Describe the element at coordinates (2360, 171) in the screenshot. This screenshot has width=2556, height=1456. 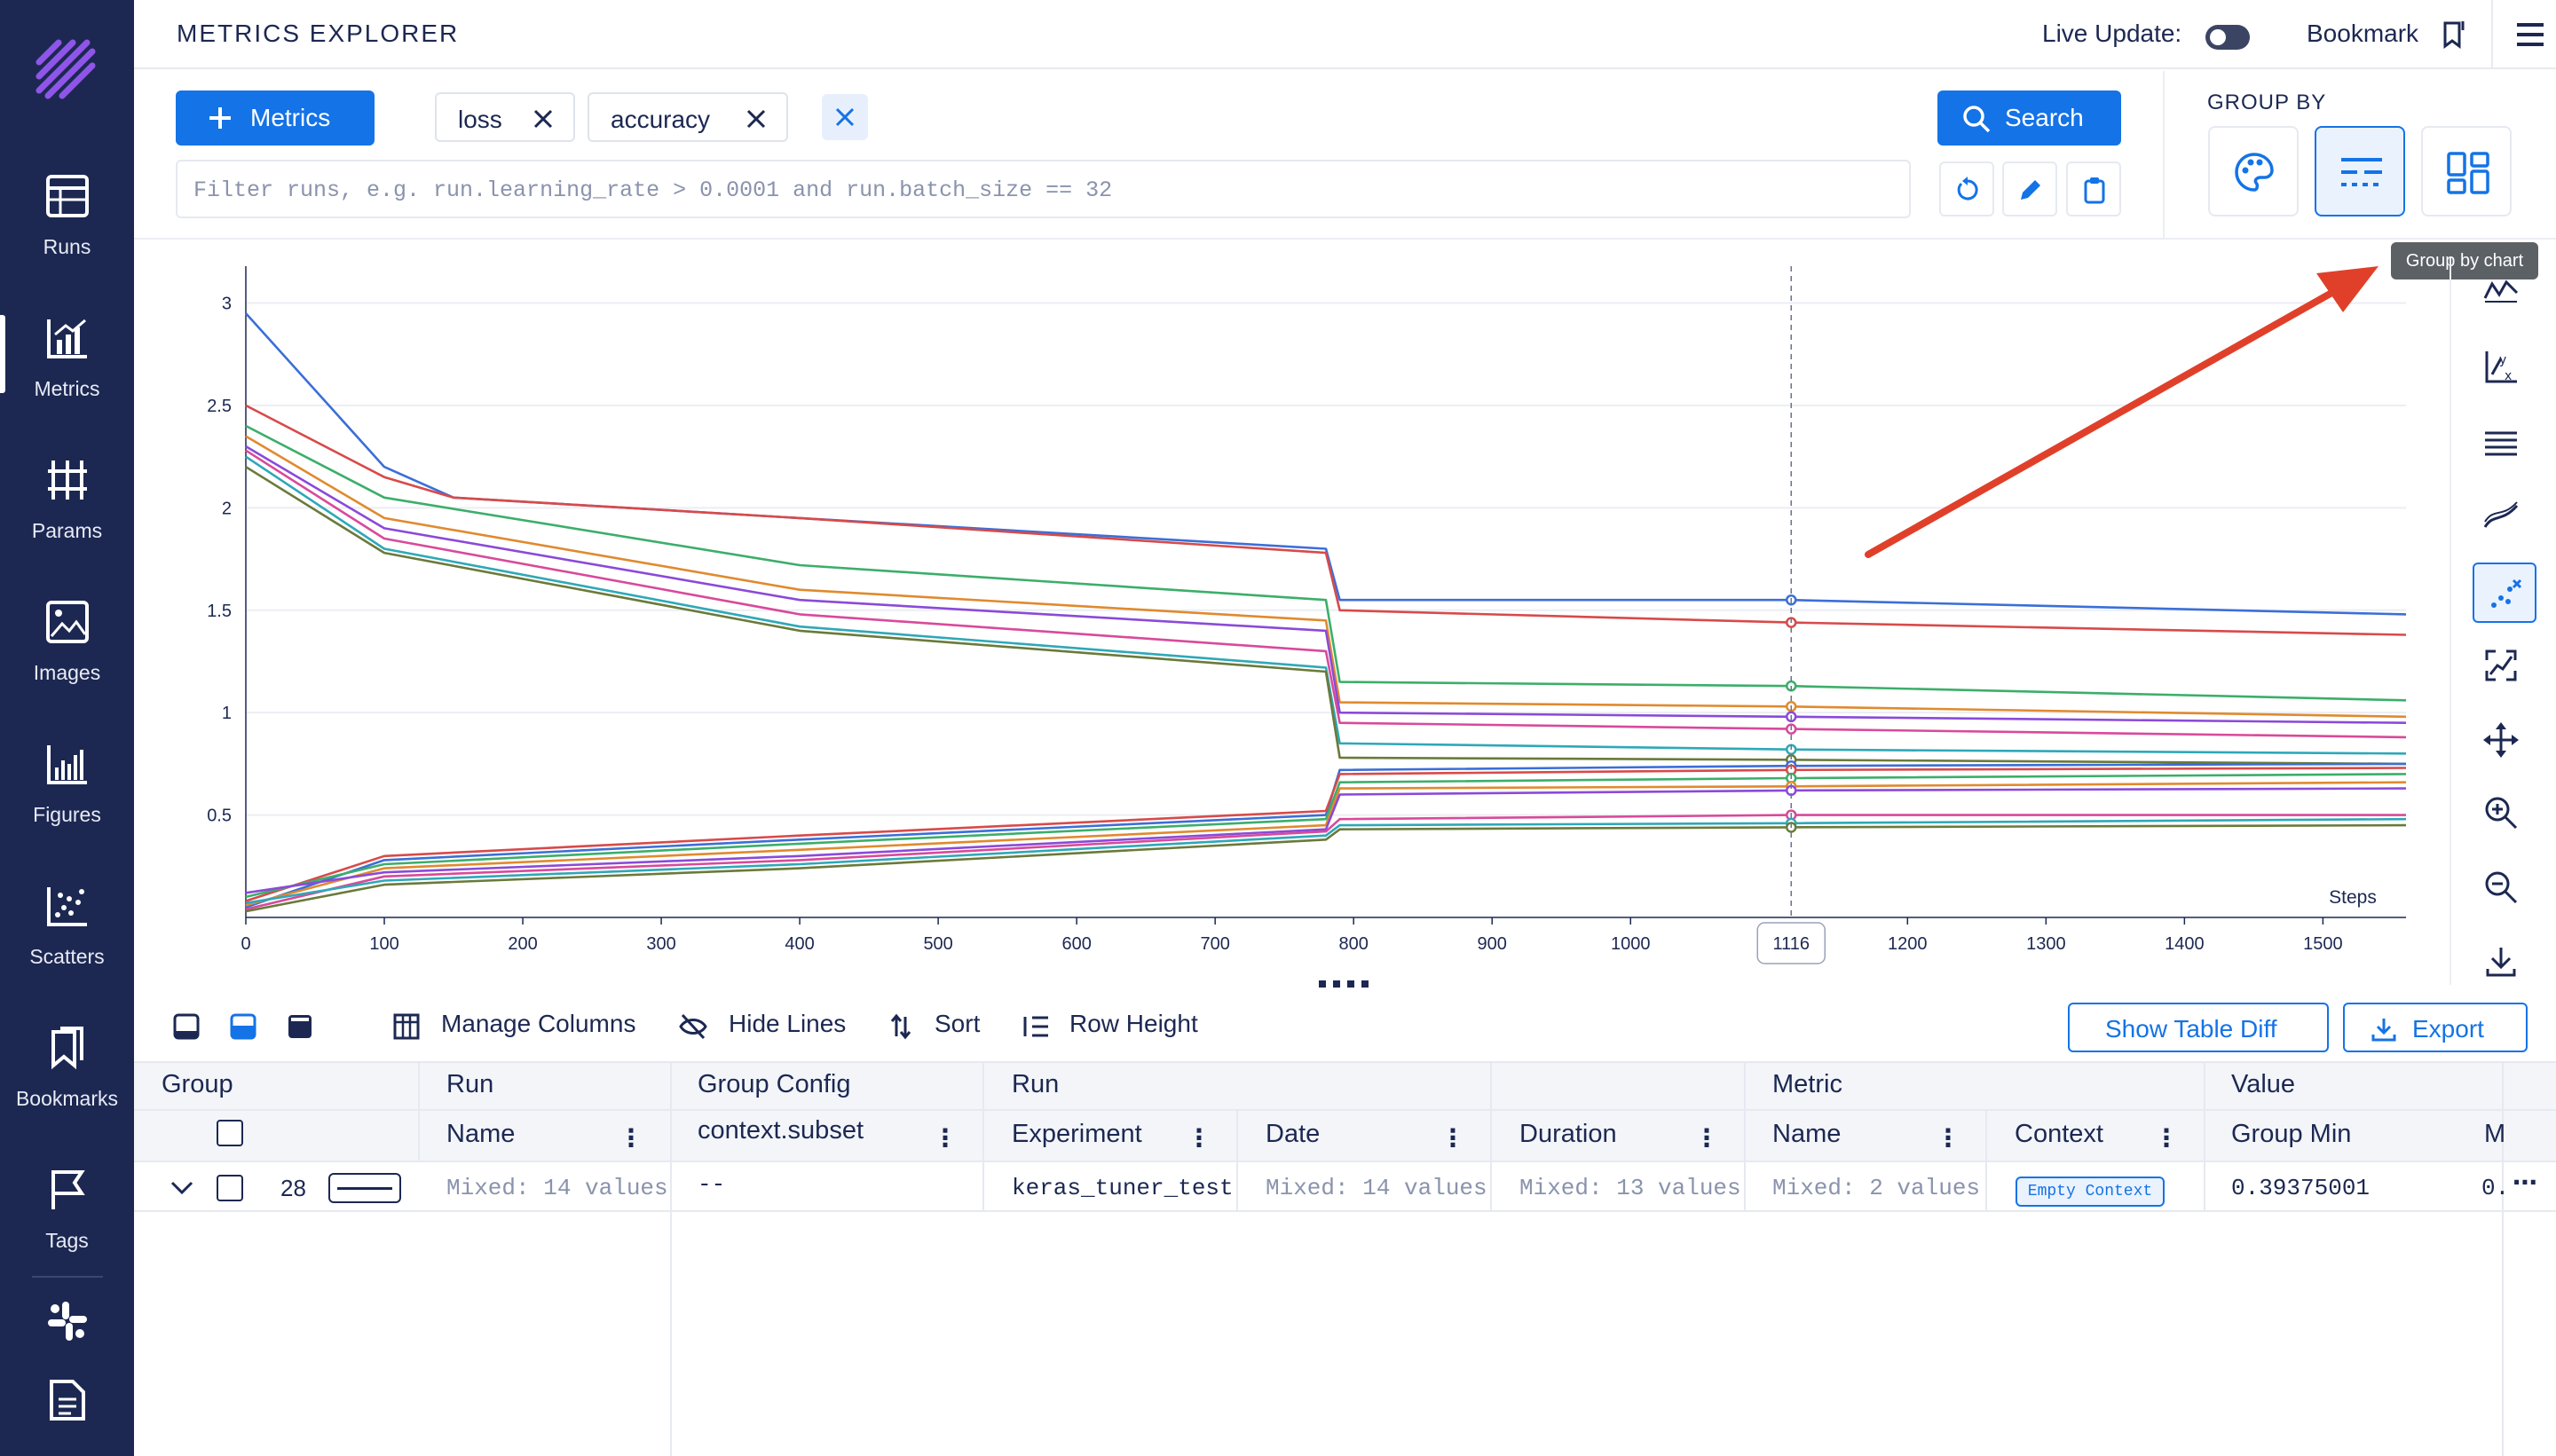
I see `group-by-stroke-button` at that location.